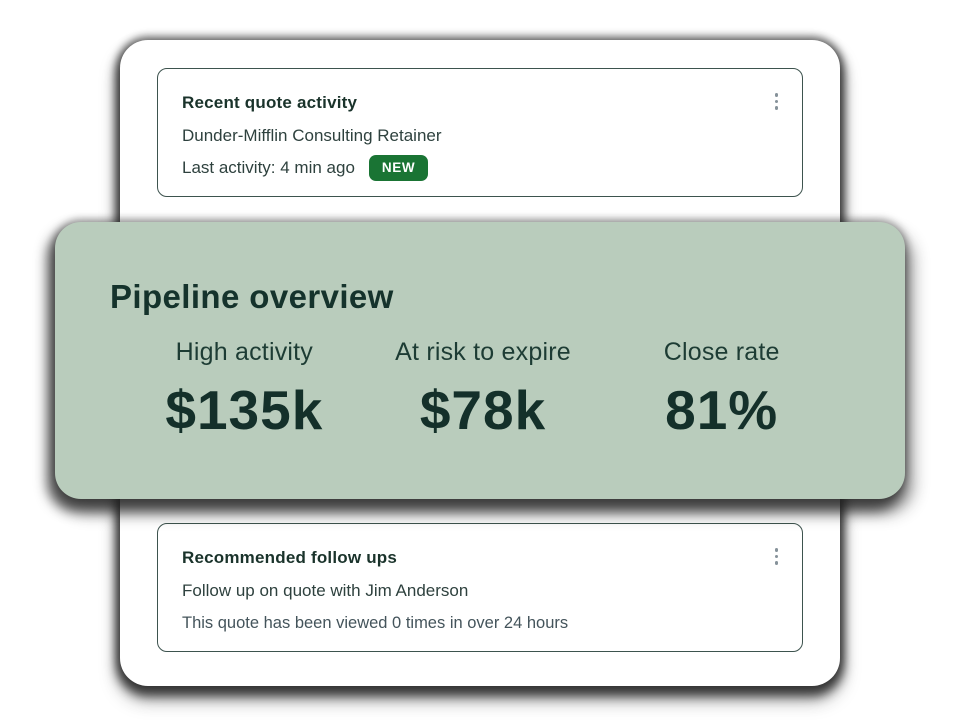  What do you see at coordinates (252, 296) in the screenshot?
I see `pipeline-overview-title: Pipeline overview` at bounding box center [252, 296].